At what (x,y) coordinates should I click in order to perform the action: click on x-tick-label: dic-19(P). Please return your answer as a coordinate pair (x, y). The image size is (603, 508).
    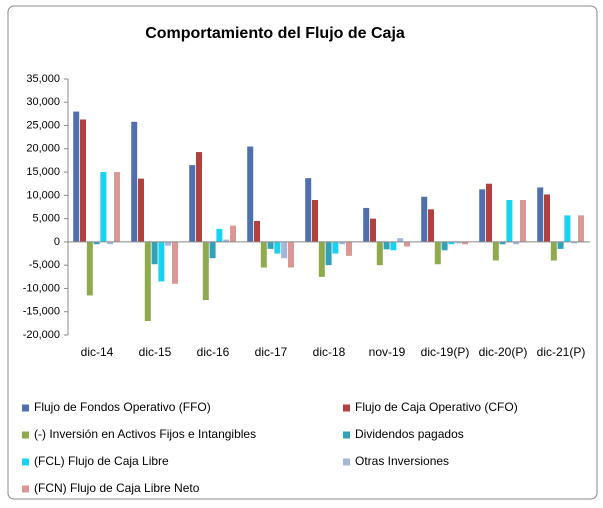
    Looking at the image, I should click on (445, 352).